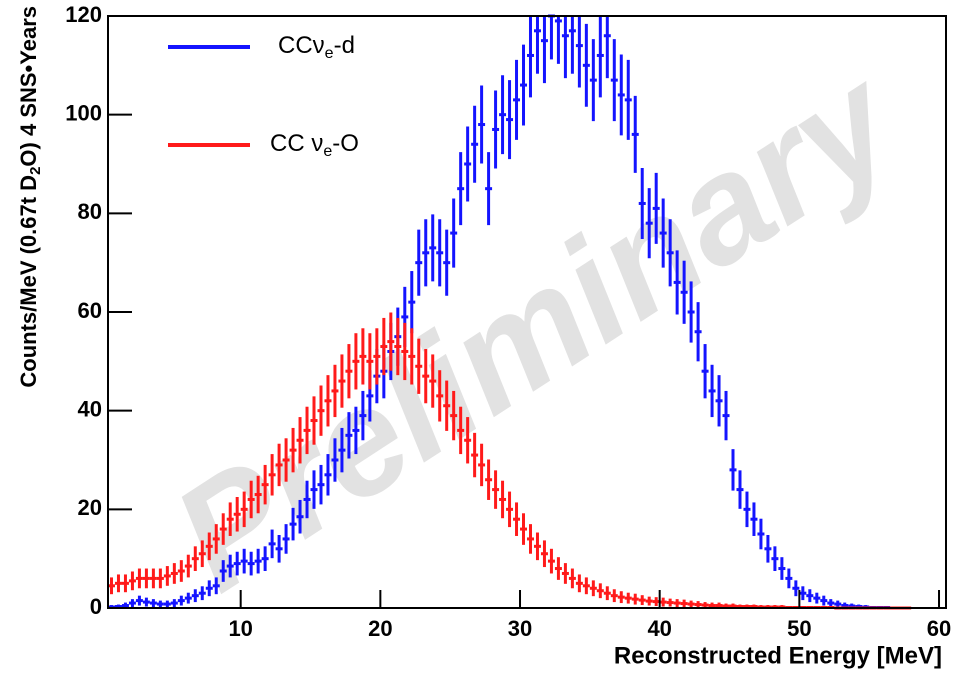 This screenshot has height=673, width=956. I want to click on x-tick-label: 60, so click(939, 628).